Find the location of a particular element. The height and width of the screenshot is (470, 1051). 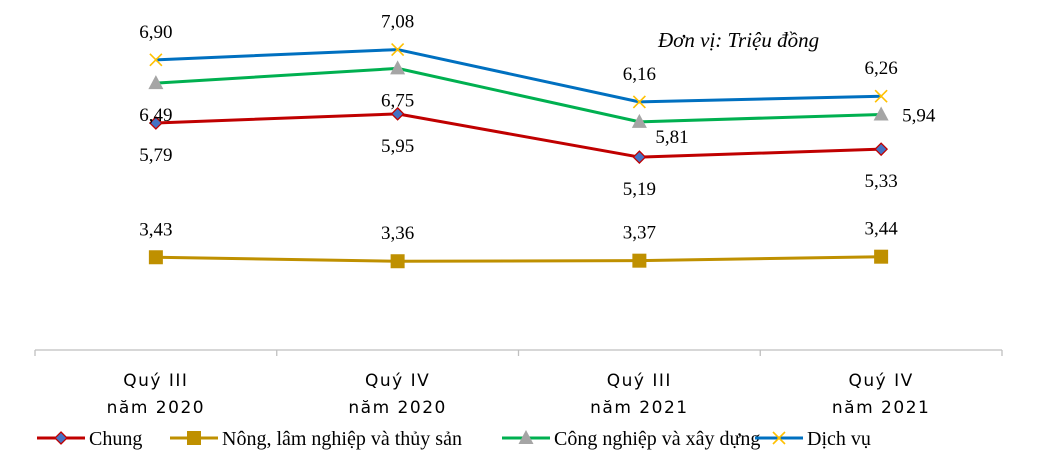

data-label: 6,26 is located at coordinates (881, 68).